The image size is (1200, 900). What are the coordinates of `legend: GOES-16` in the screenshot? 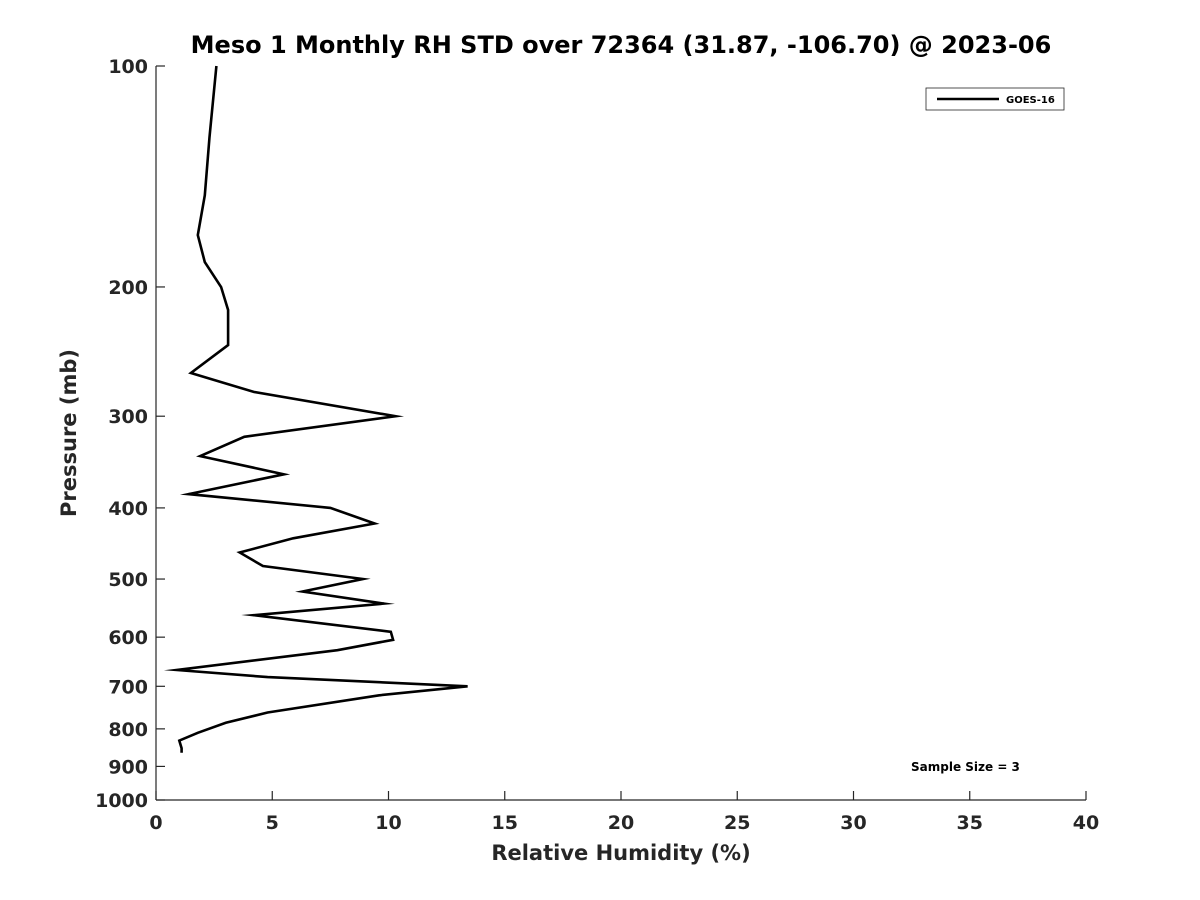 It's located at (995, 99).